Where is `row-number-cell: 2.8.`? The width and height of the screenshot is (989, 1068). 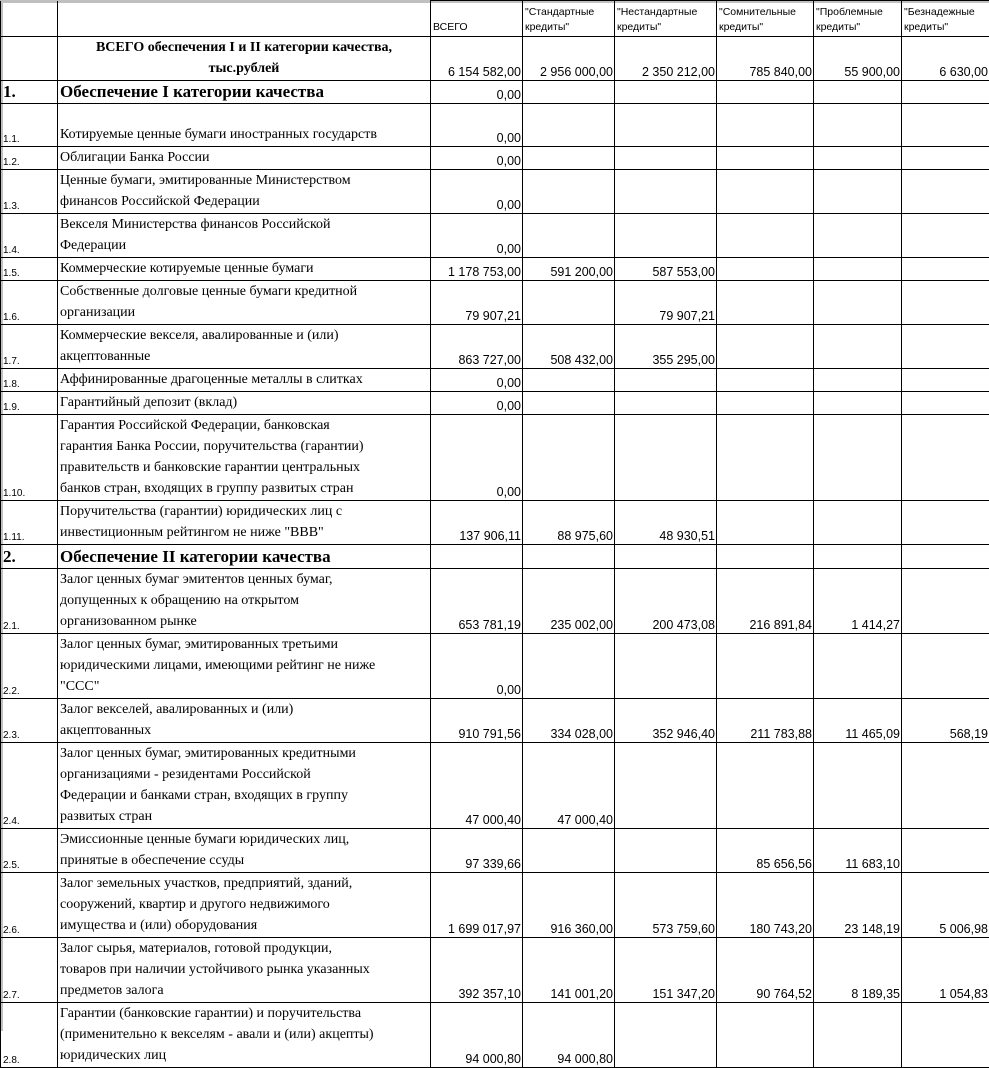
row-number-cell: 2.8. is located at coordinates (29, 1035).